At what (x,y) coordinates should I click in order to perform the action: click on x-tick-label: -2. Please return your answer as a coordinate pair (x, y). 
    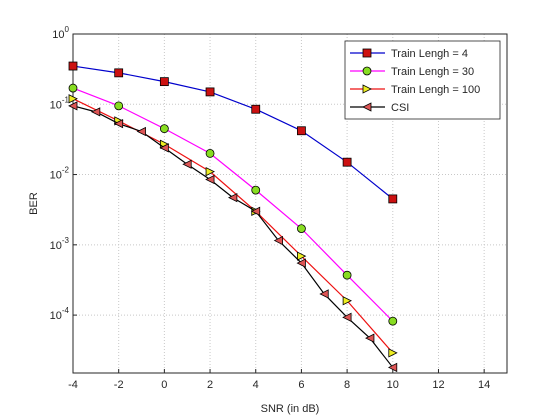
    Looking at the image, I should click on (119, 385).